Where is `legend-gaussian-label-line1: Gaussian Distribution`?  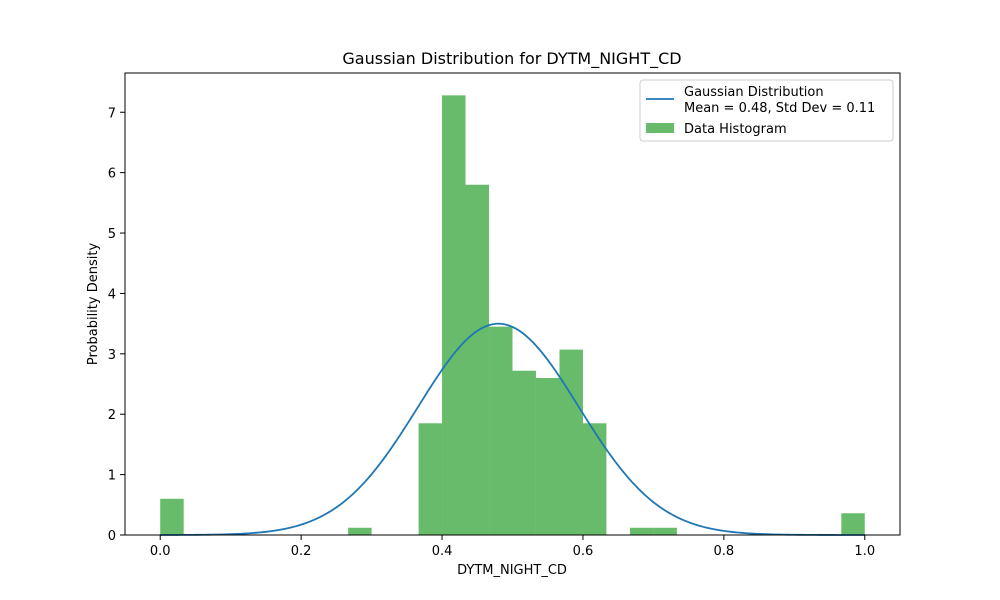 legend-gaussian-label-line1: Gaussian Distribution is located at coordinates (754, 92).